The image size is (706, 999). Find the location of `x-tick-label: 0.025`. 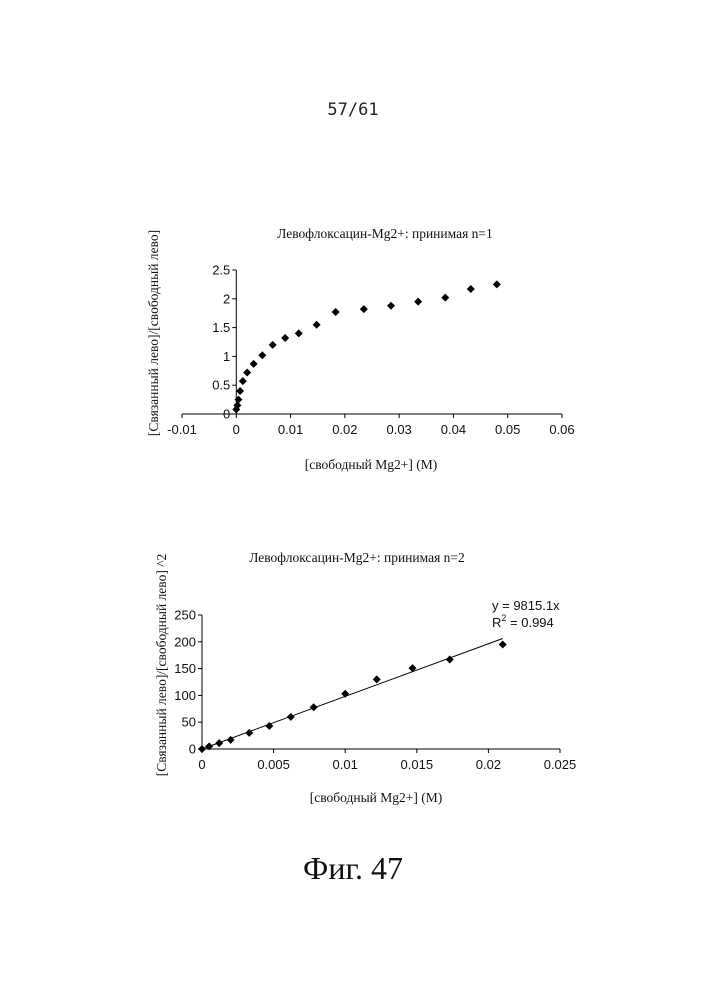

x-tick-label: 0.025 is located at coordinates (560, 764).